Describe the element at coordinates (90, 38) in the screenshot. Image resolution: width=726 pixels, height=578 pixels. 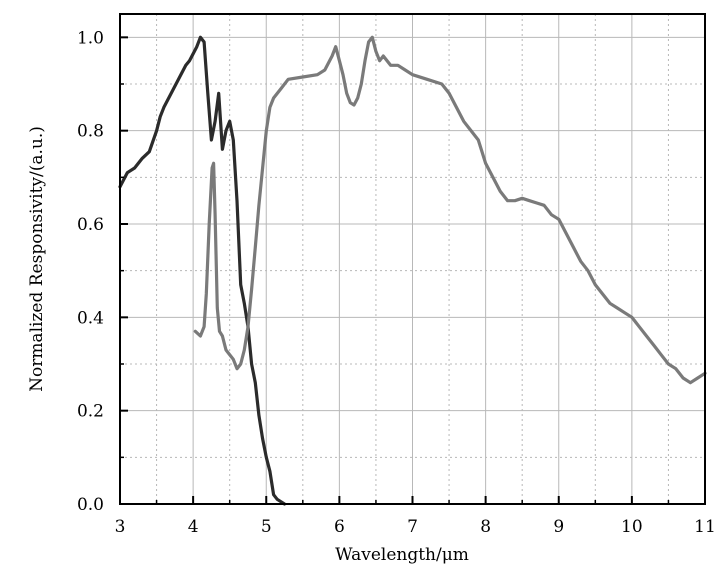
I see `y-tick-label: 1.0` at that location.